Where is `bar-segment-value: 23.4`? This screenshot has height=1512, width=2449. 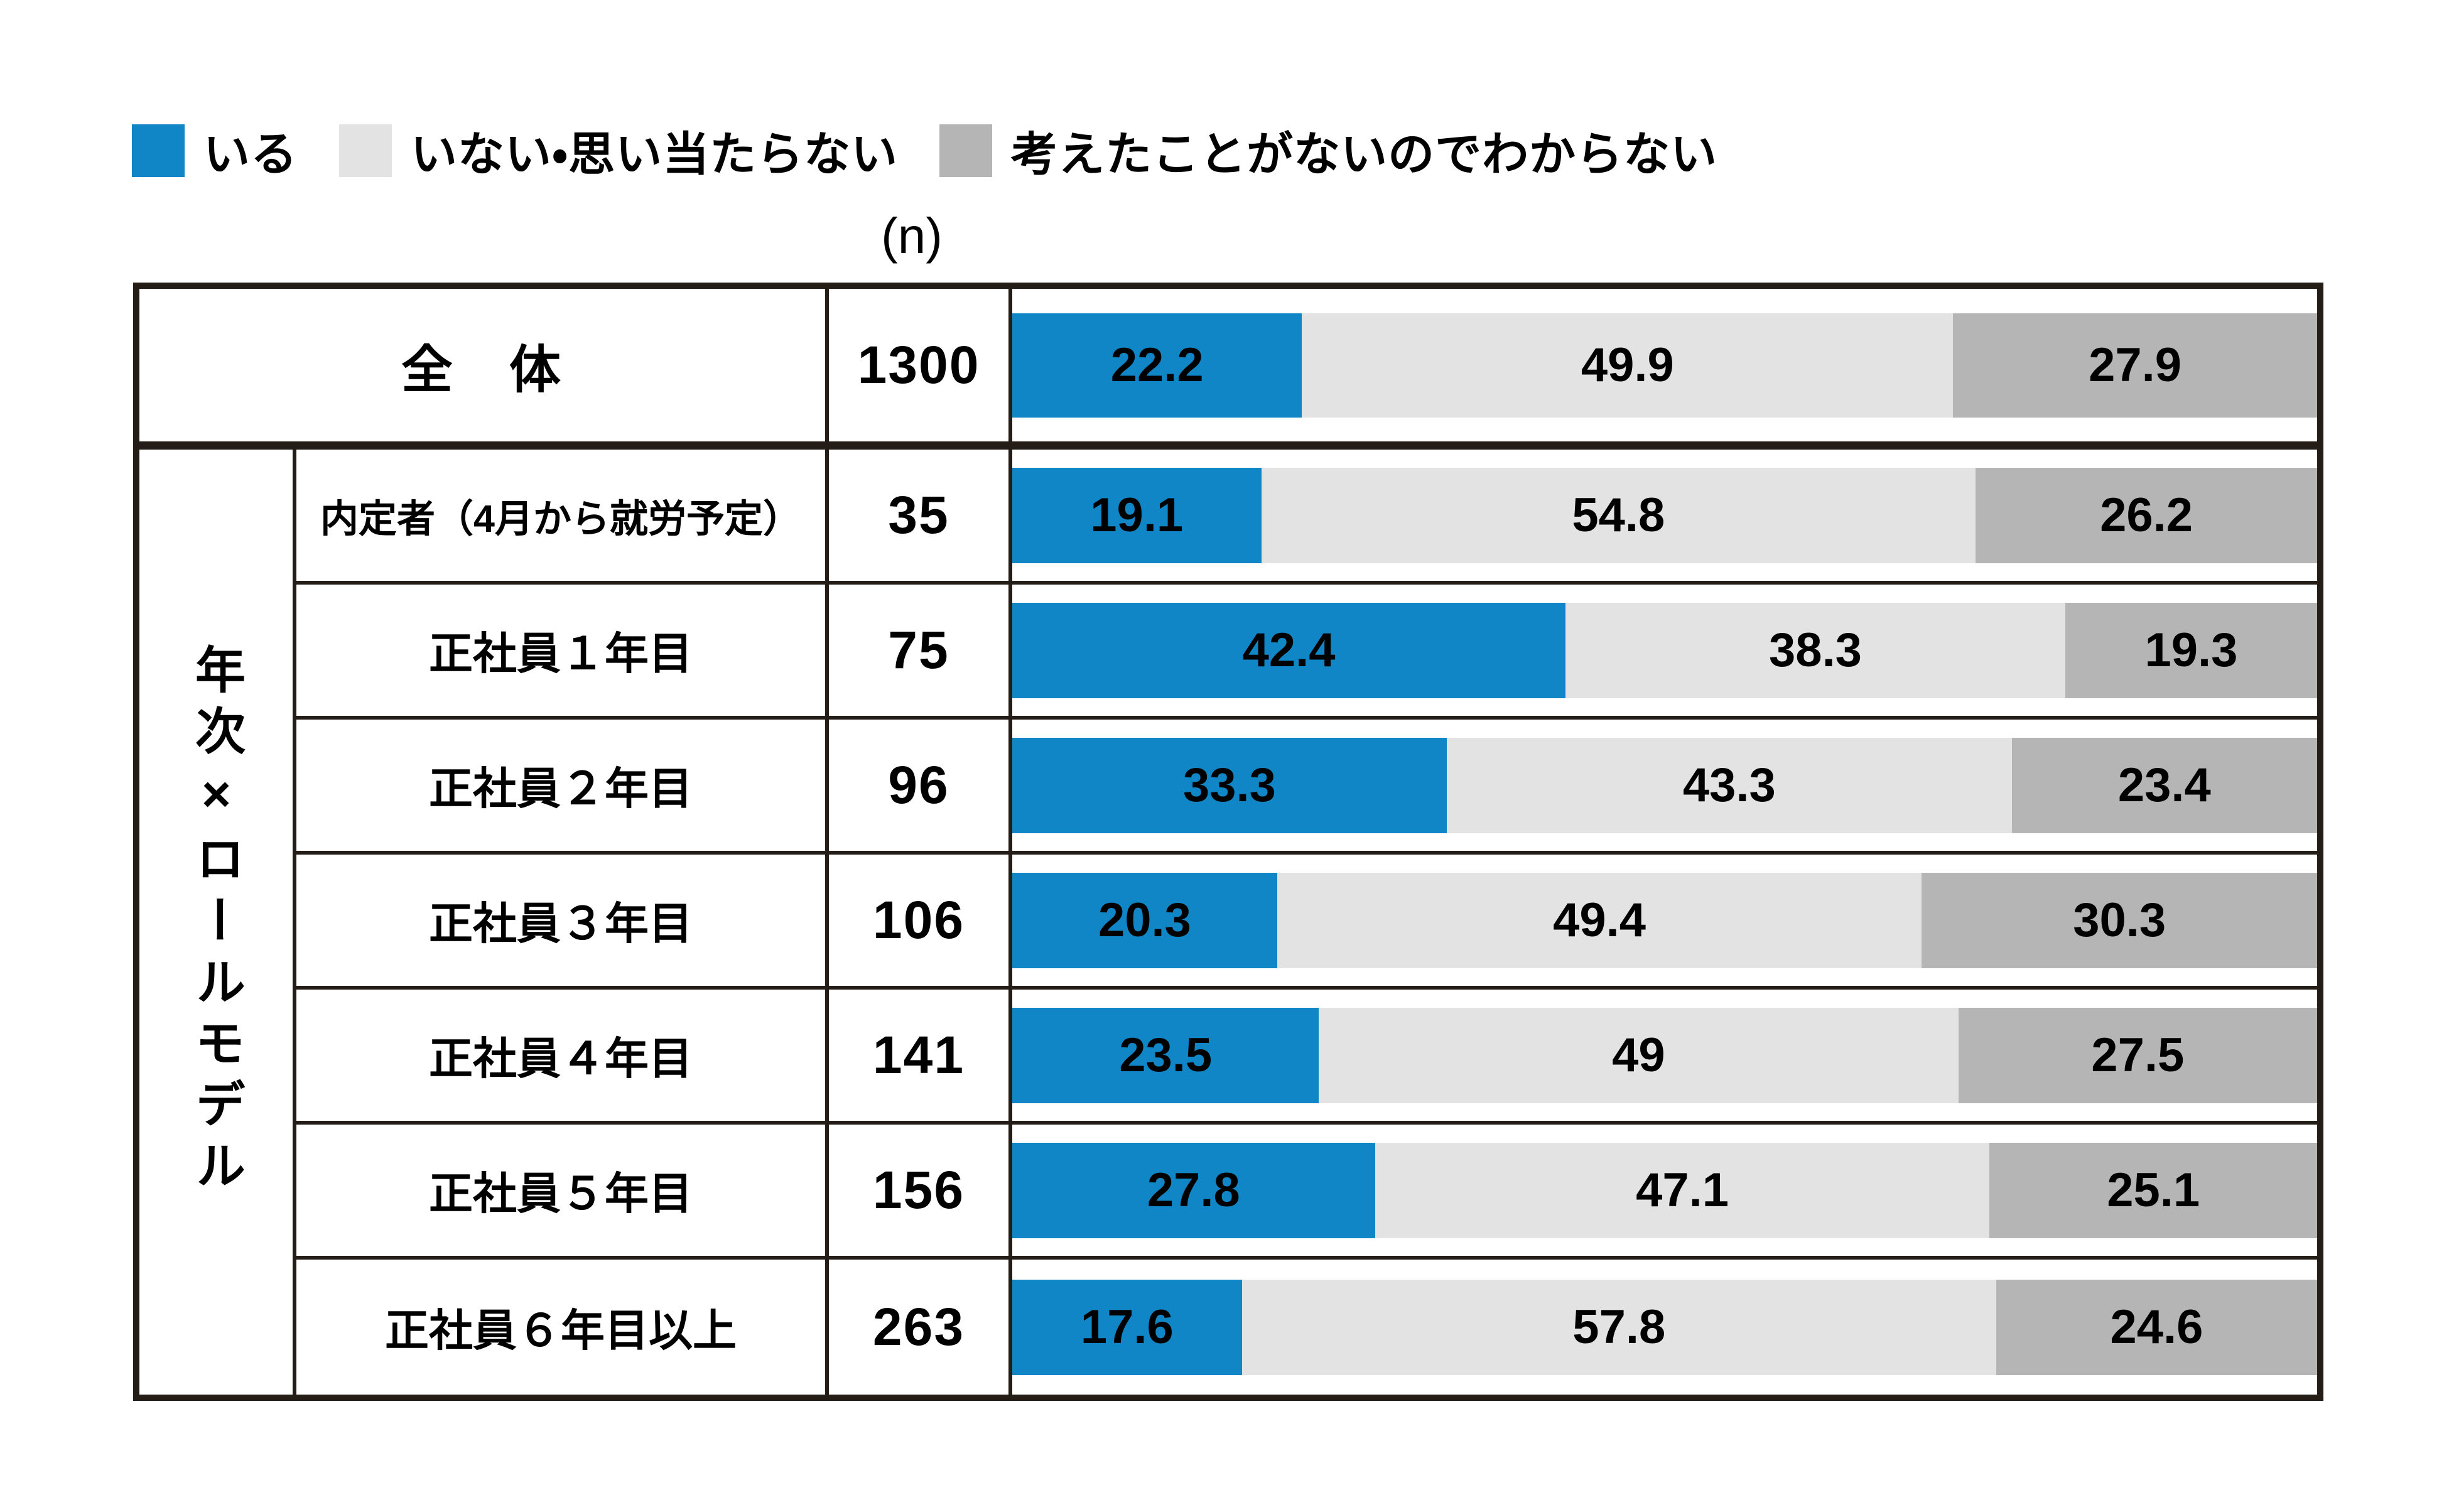 bar-segment-value: 23.4 is located at coordinates (2164, 785).